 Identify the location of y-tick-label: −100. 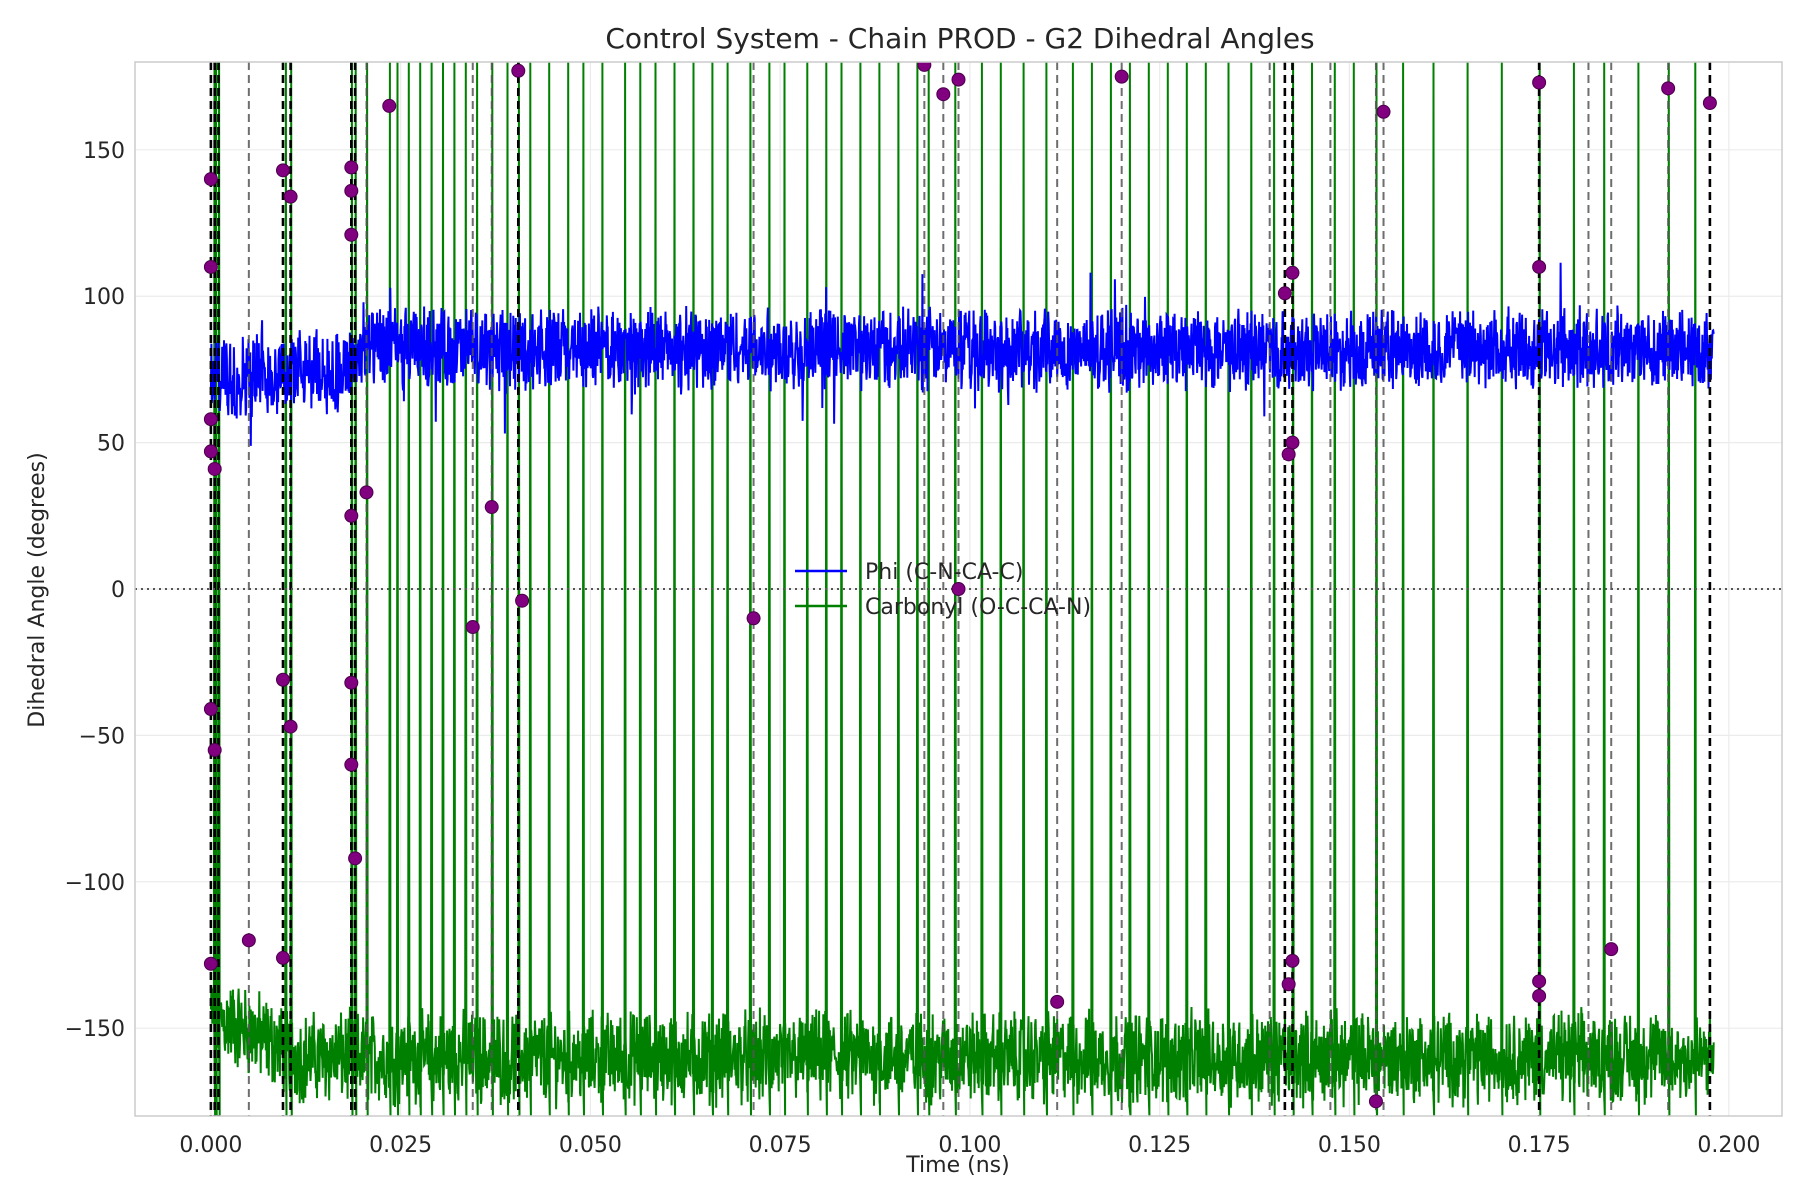
(95, 883).